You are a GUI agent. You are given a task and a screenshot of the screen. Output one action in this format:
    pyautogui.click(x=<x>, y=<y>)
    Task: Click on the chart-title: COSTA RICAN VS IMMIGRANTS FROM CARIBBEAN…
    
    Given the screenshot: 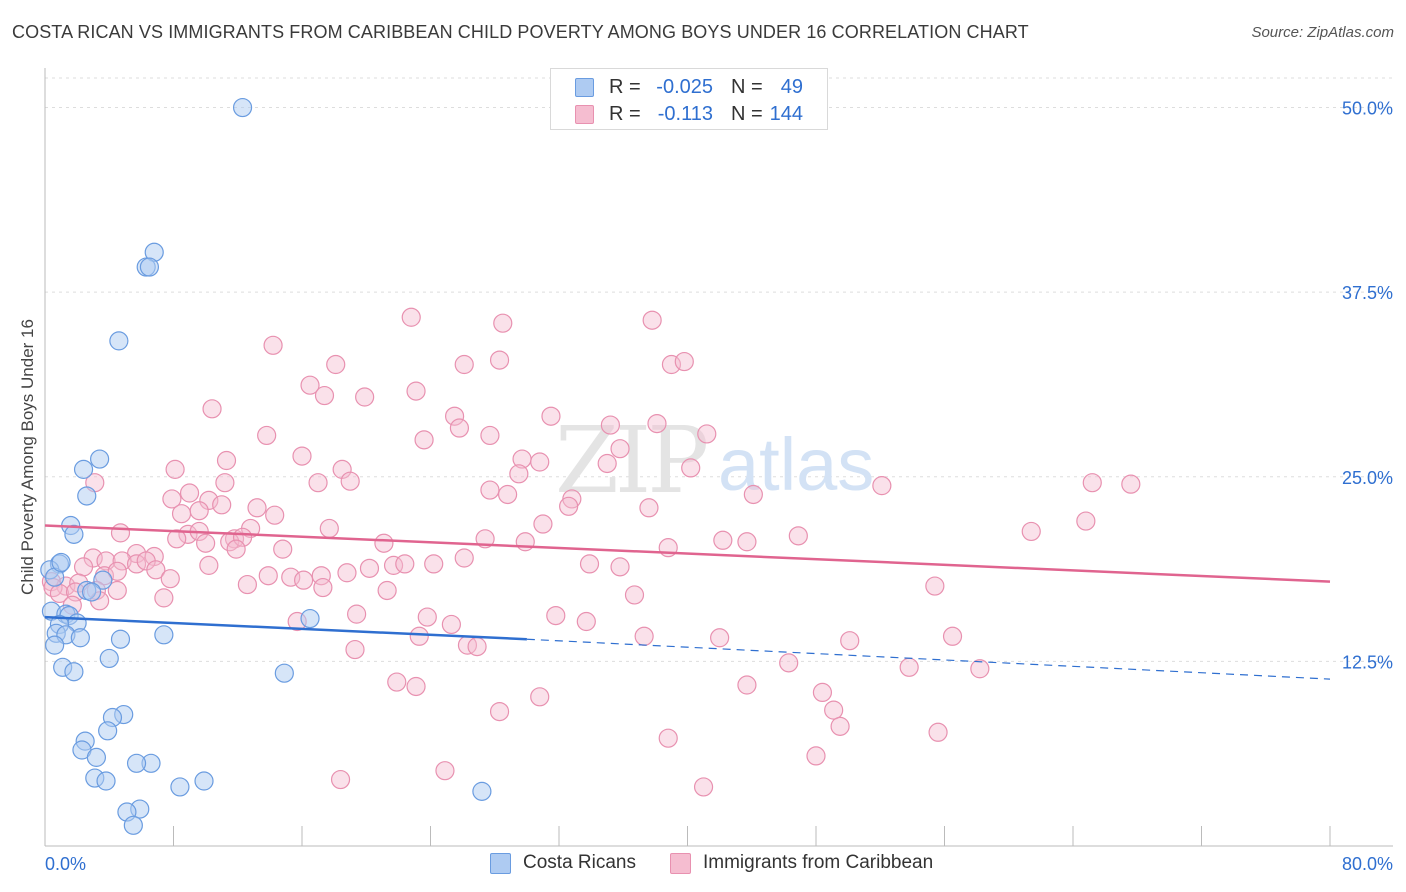 What is the action you would take?
    pyautogui.click(x=520, y=32)
    